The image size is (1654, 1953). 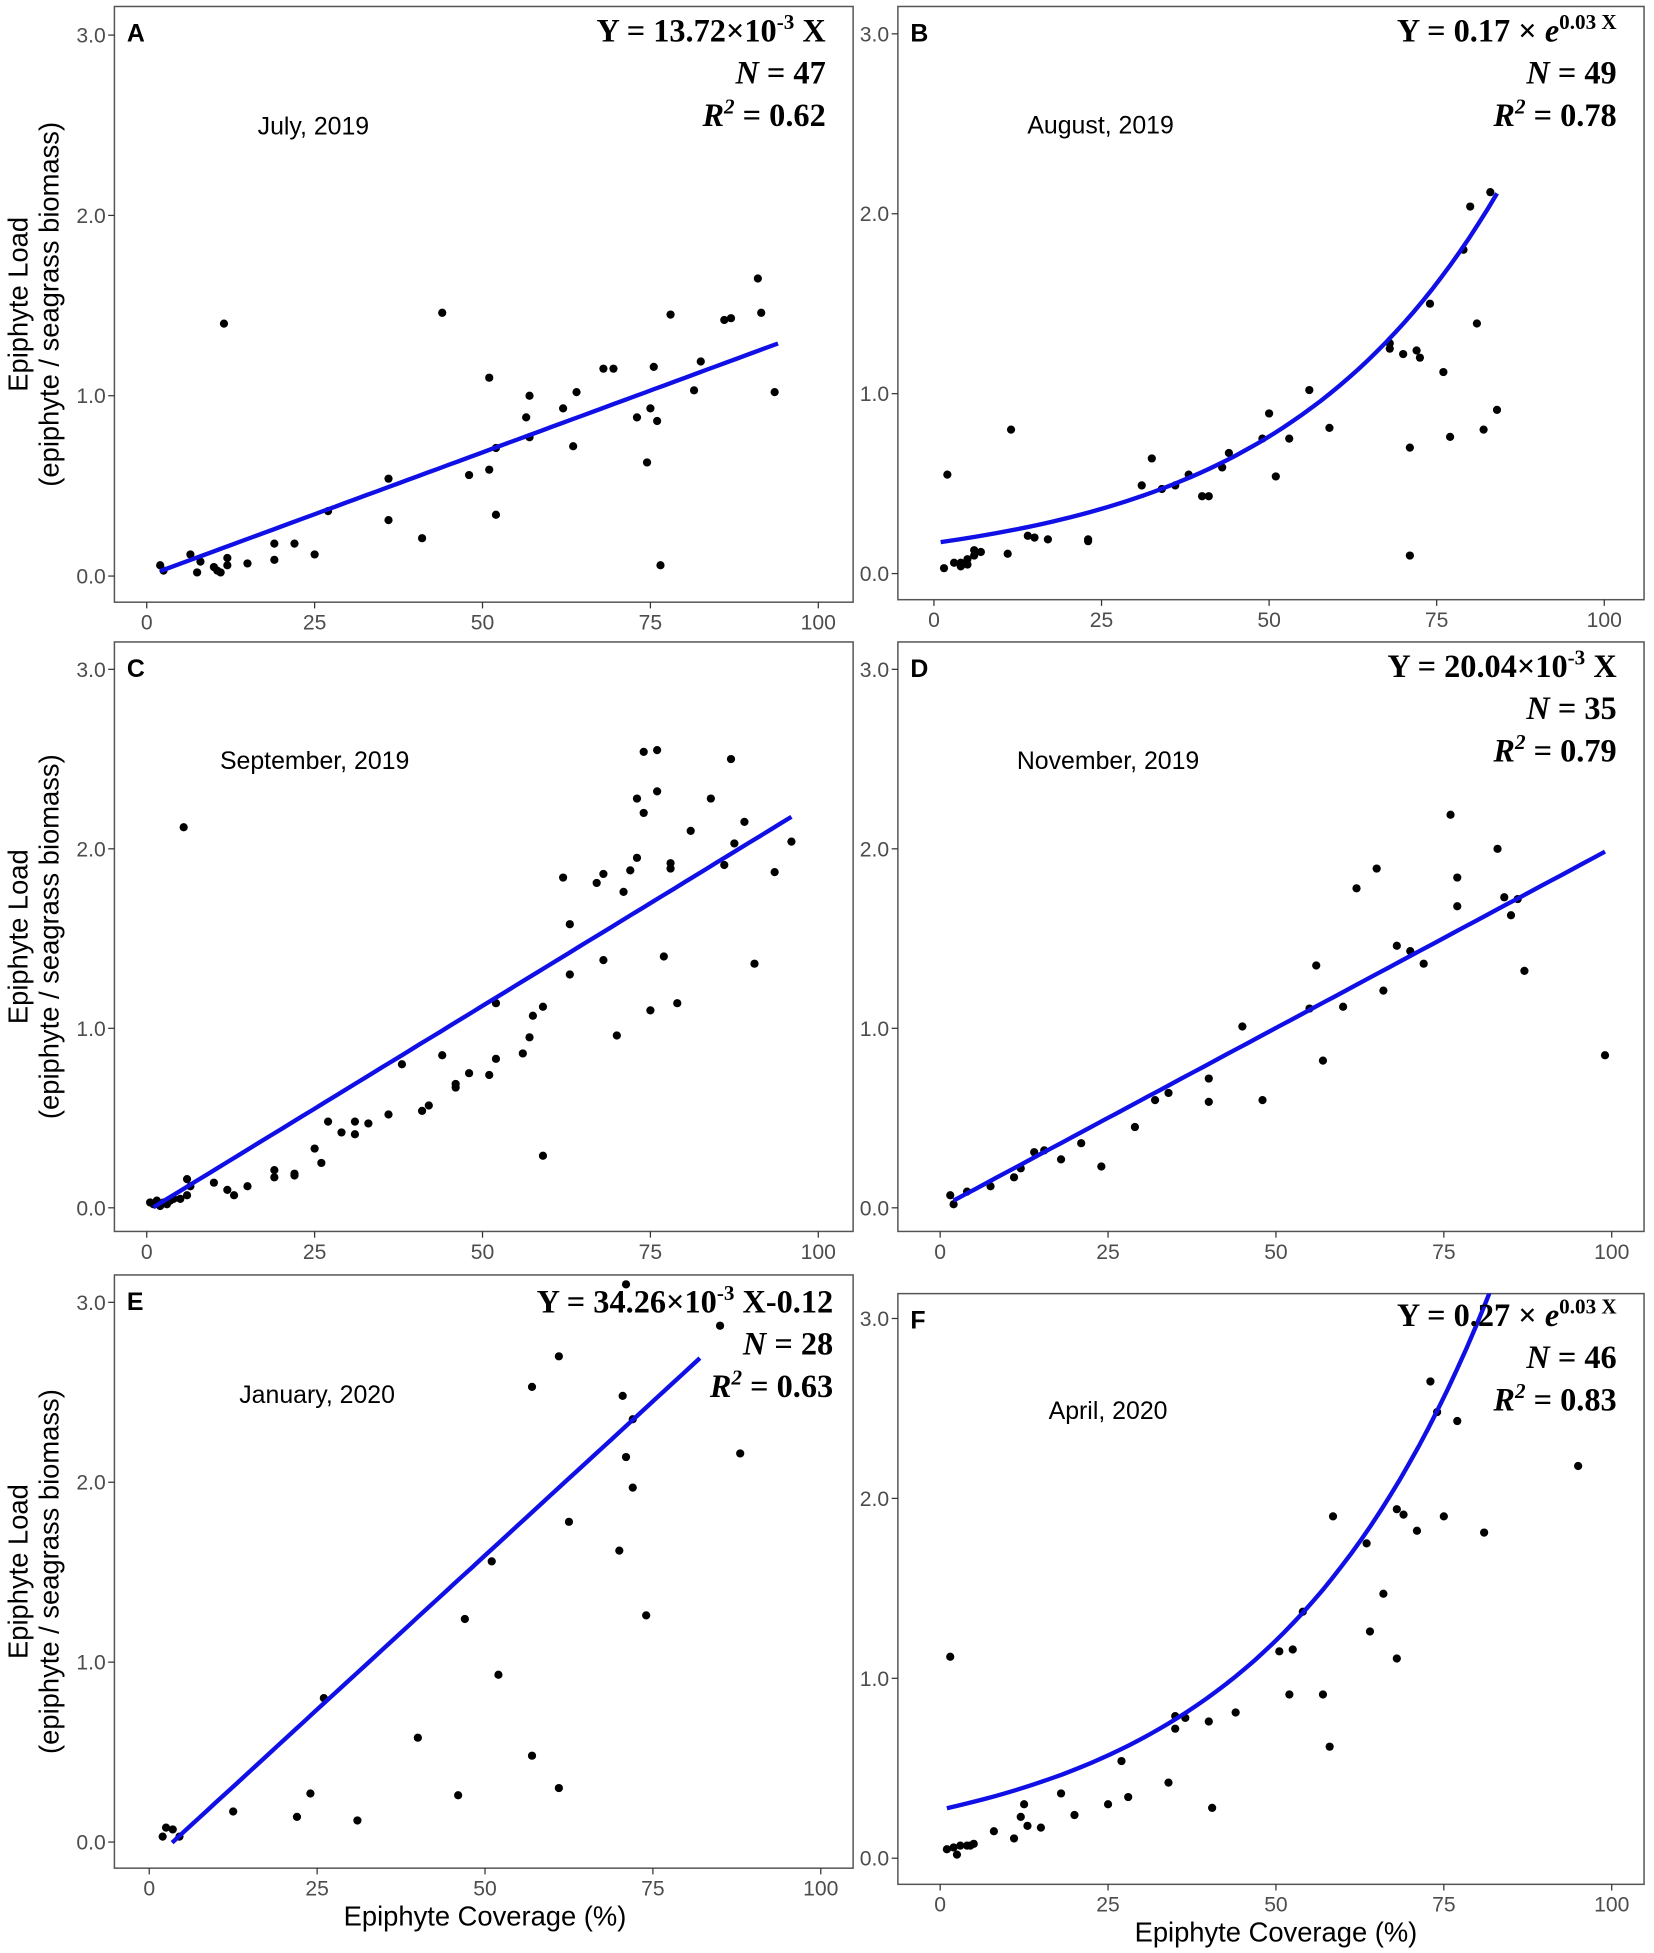 What do you see at coordinates (874, 214) in the screenshot?
I see `y-tick-label: 2.0` at bounding box center [874, 214].